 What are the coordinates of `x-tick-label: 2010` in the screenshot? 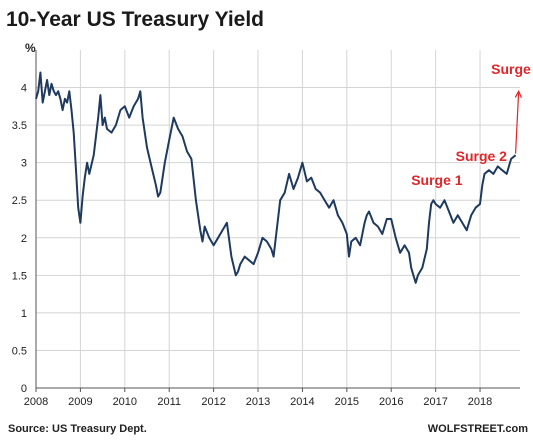 It's located at (125, 402).